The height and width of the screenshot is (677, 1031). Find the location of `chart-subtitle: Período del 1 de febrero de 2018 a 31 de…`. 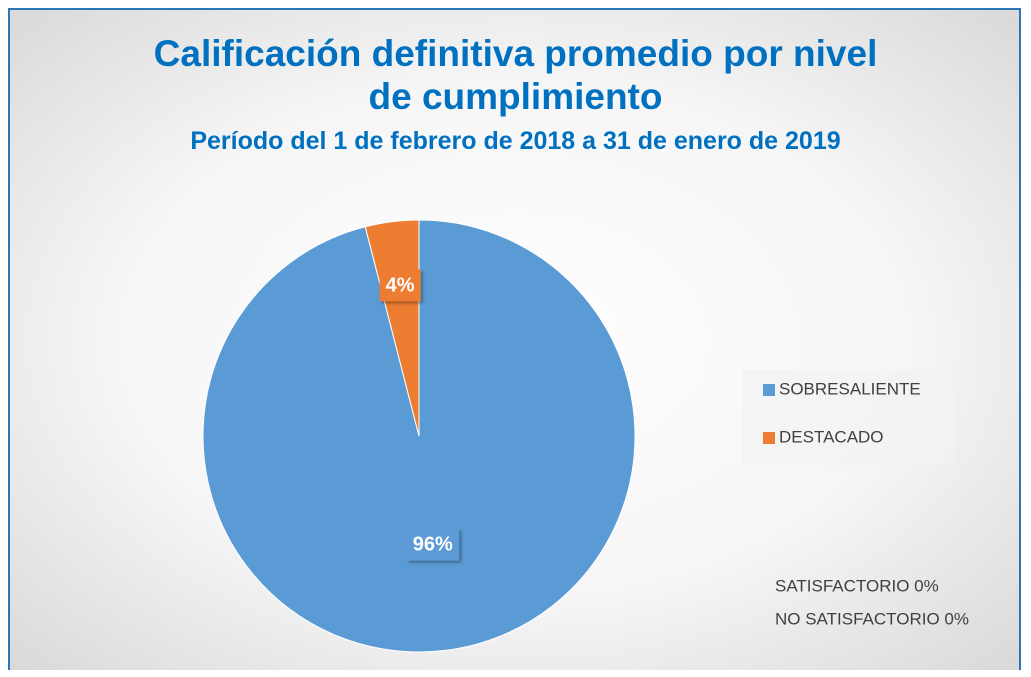

chart-subtitle: Período del 1 de febrero de 2018 a 31 de… is located at coordinates (515, 141).